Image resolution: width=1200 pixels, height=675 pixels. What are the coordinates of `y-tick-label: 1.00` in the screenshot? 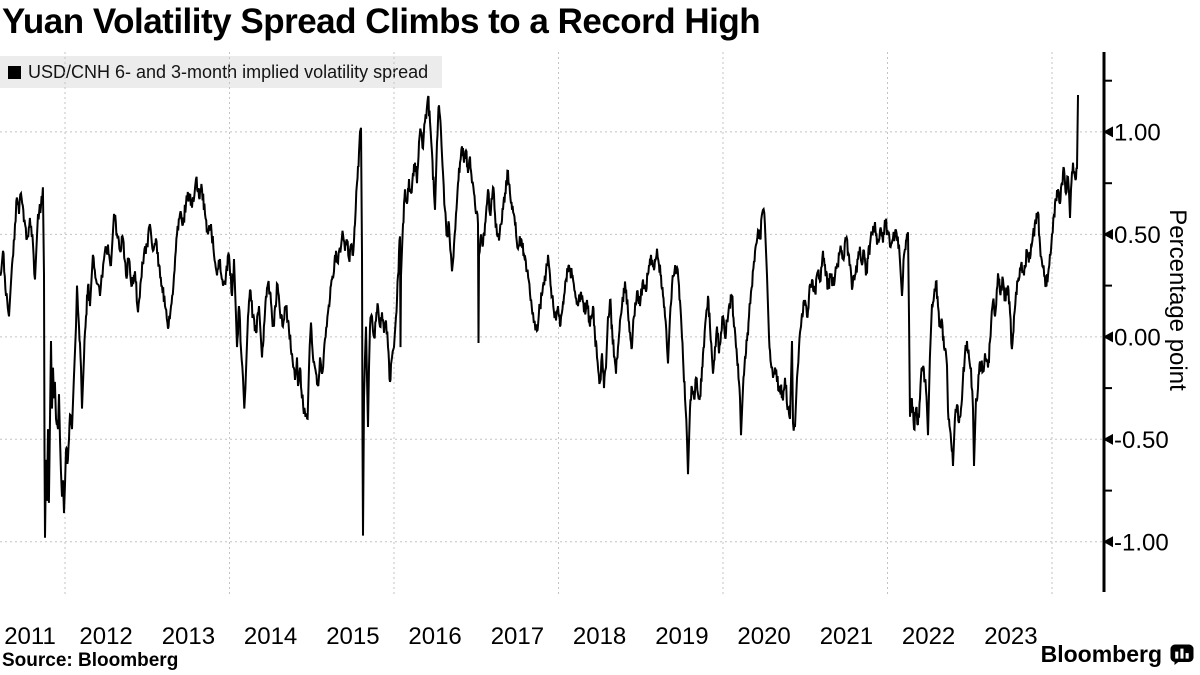 It's located at (1137, 132).